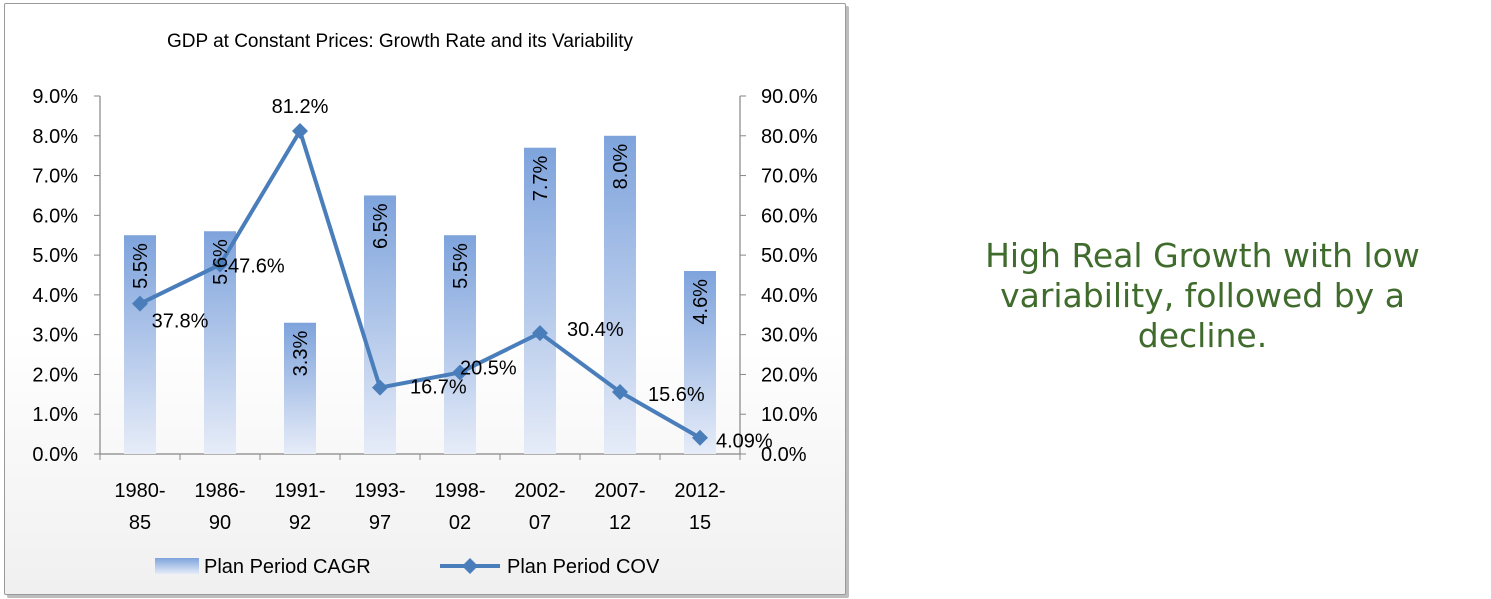  I want to click on legend-label-cov: Plan Period COV, so click(583, 567).